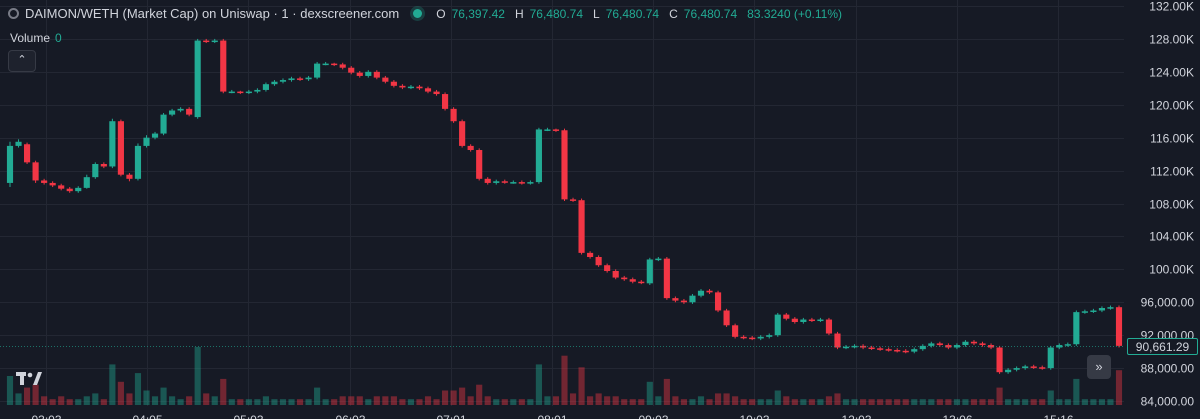 This screenshot has width=1200, height=419. I want to click on chevron-up-icon: ⌃, so click(22, 60).